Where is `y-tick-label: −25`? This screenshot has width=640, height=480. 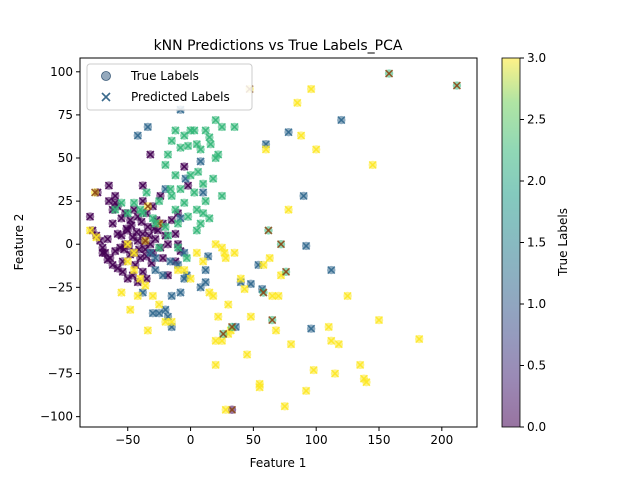 y-tick-label: −25 is located at coordinates (60, 287).